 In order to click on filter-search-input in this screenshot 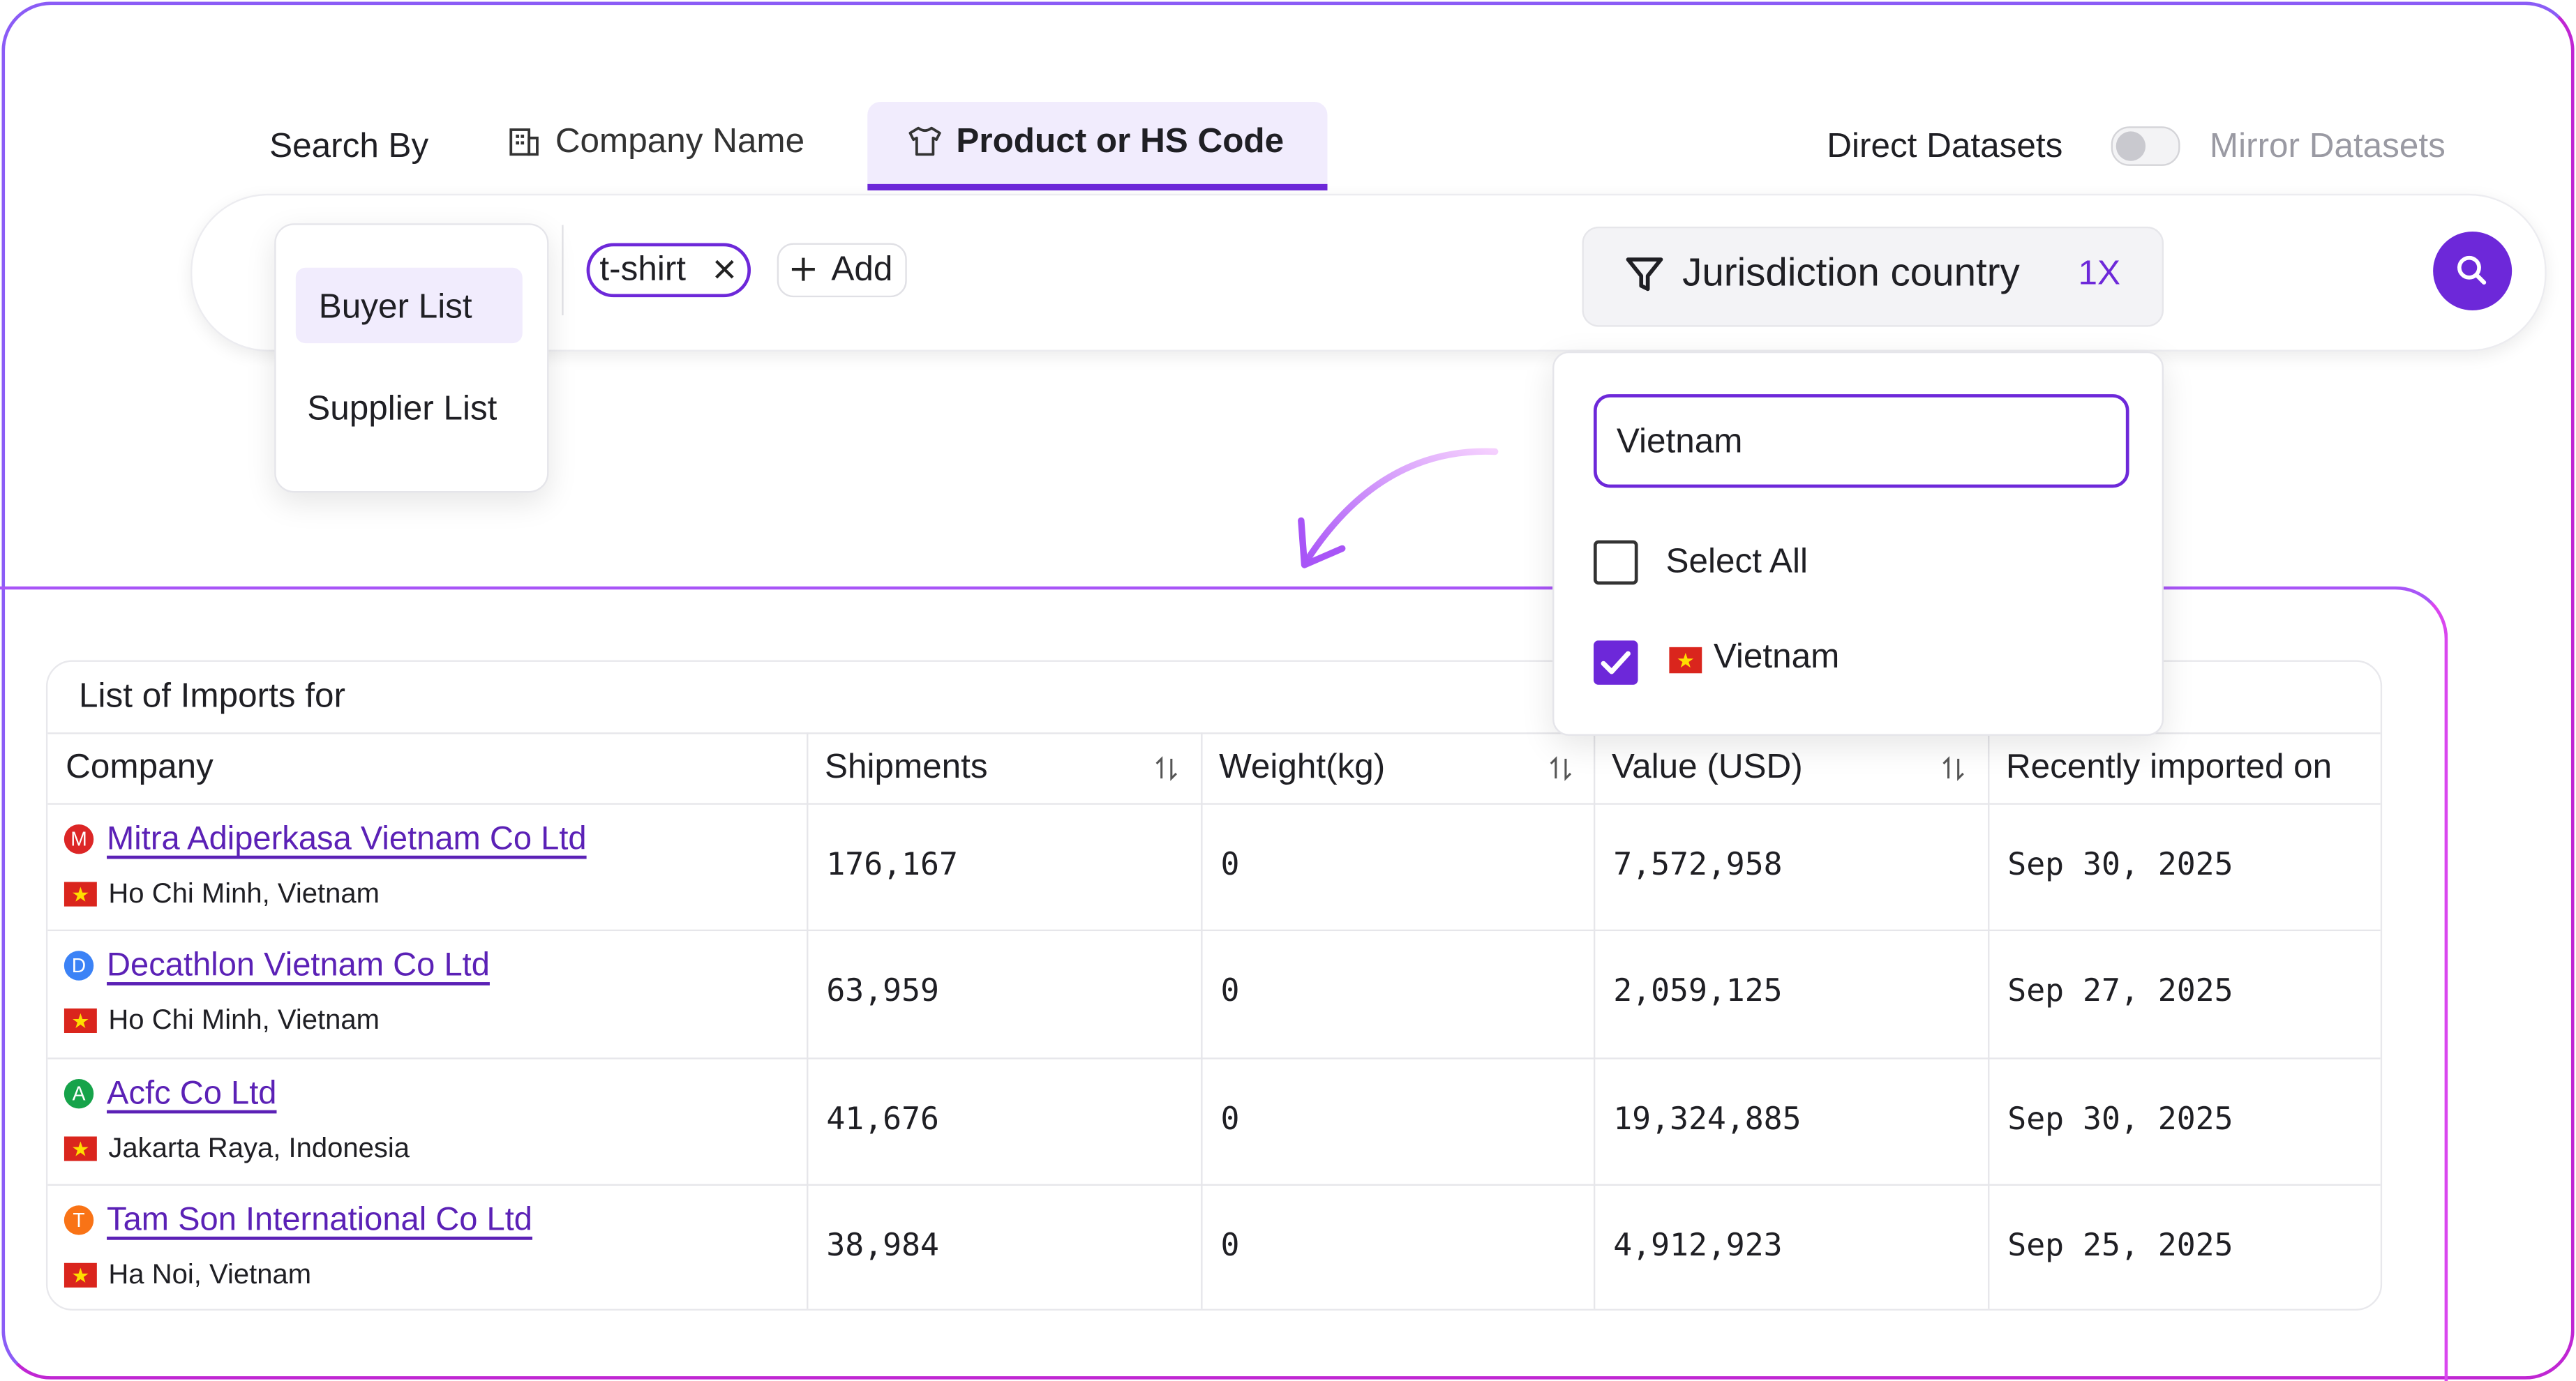, I will do `click(1861, 441)`.